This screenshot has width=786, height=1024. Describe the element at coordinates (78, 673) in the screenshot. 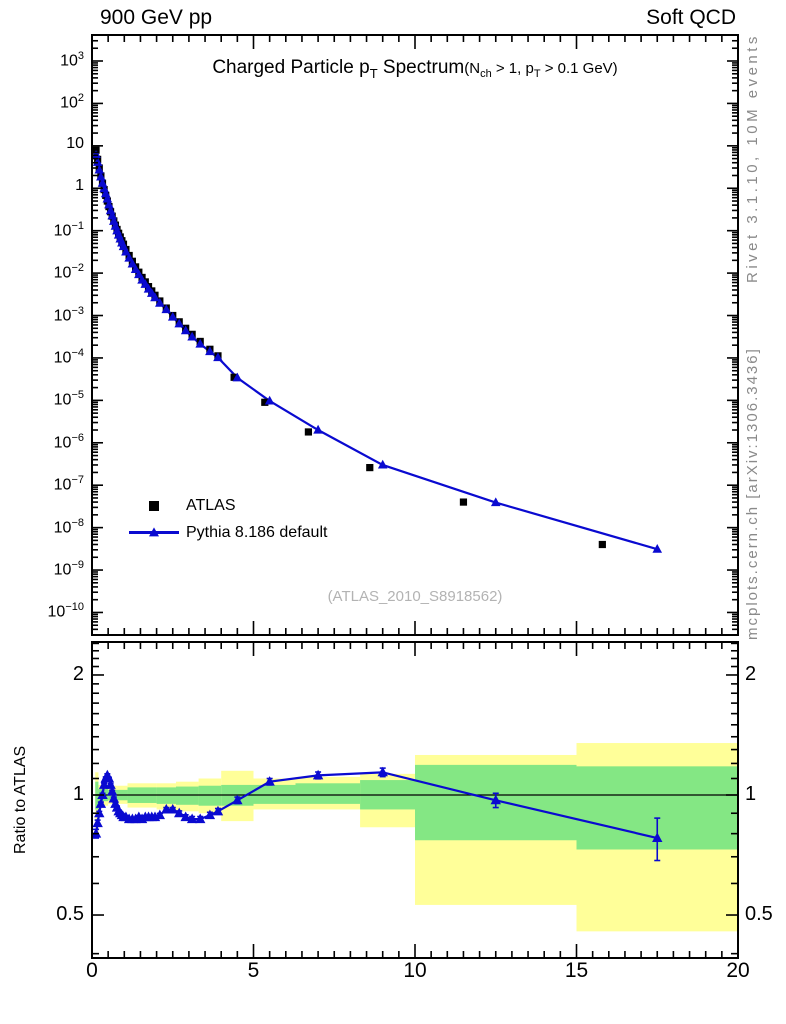

I see `ratio-y-tick-label-left: 2` at that location.